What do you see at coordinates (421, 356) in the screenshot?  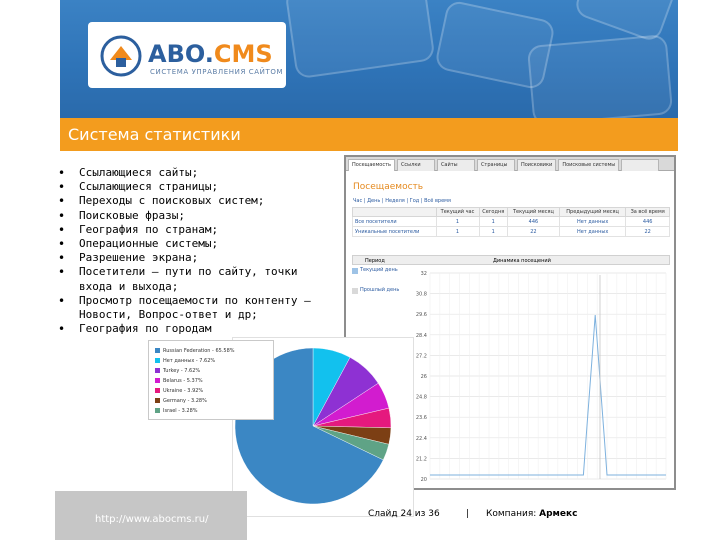 I see `y-tick-label: 27.2` at bounding box center [421, 356].